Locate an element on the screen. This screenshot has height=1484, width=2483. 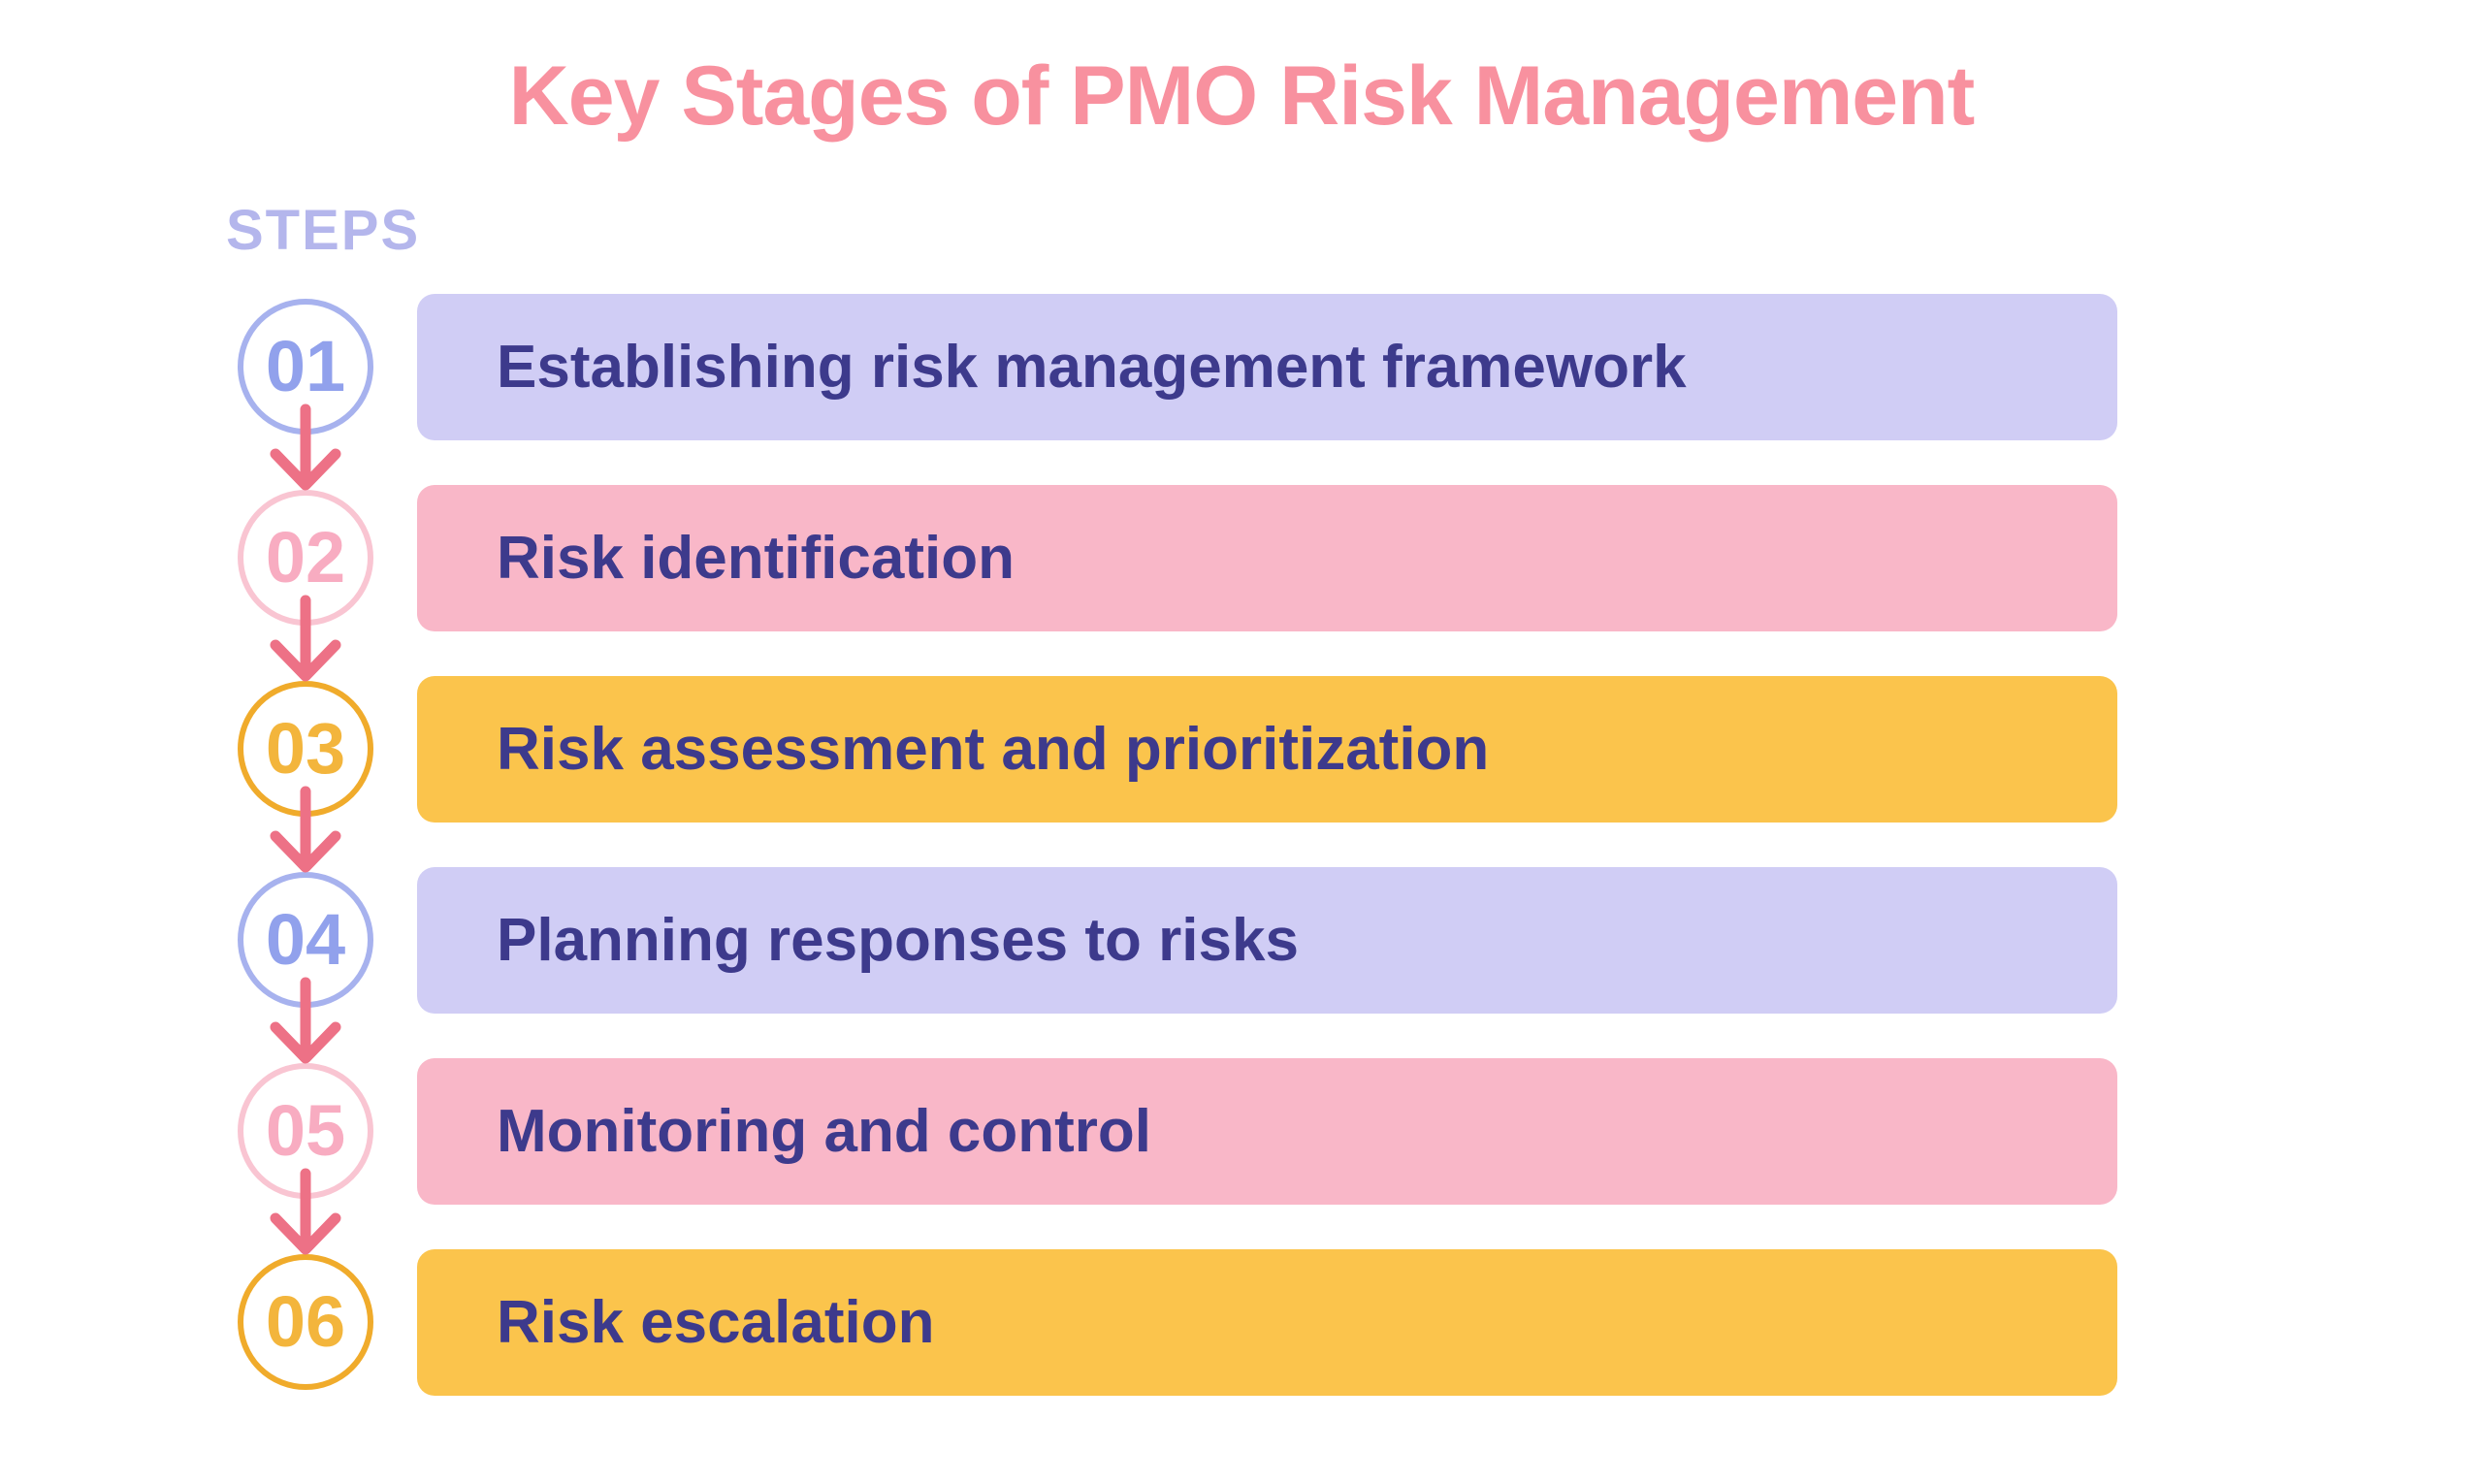
step-row: 04 Planning responses to risks is located at coordinates (1242, 940).